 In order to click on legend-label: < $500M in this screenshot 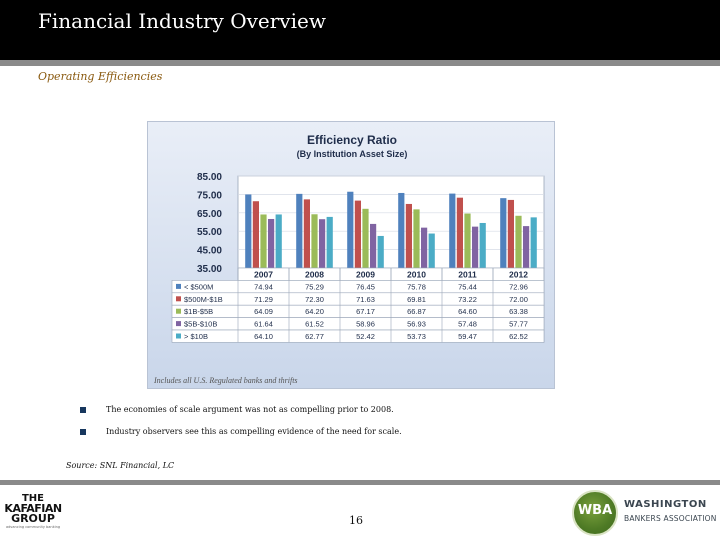, I will do `click(198, 286)`.